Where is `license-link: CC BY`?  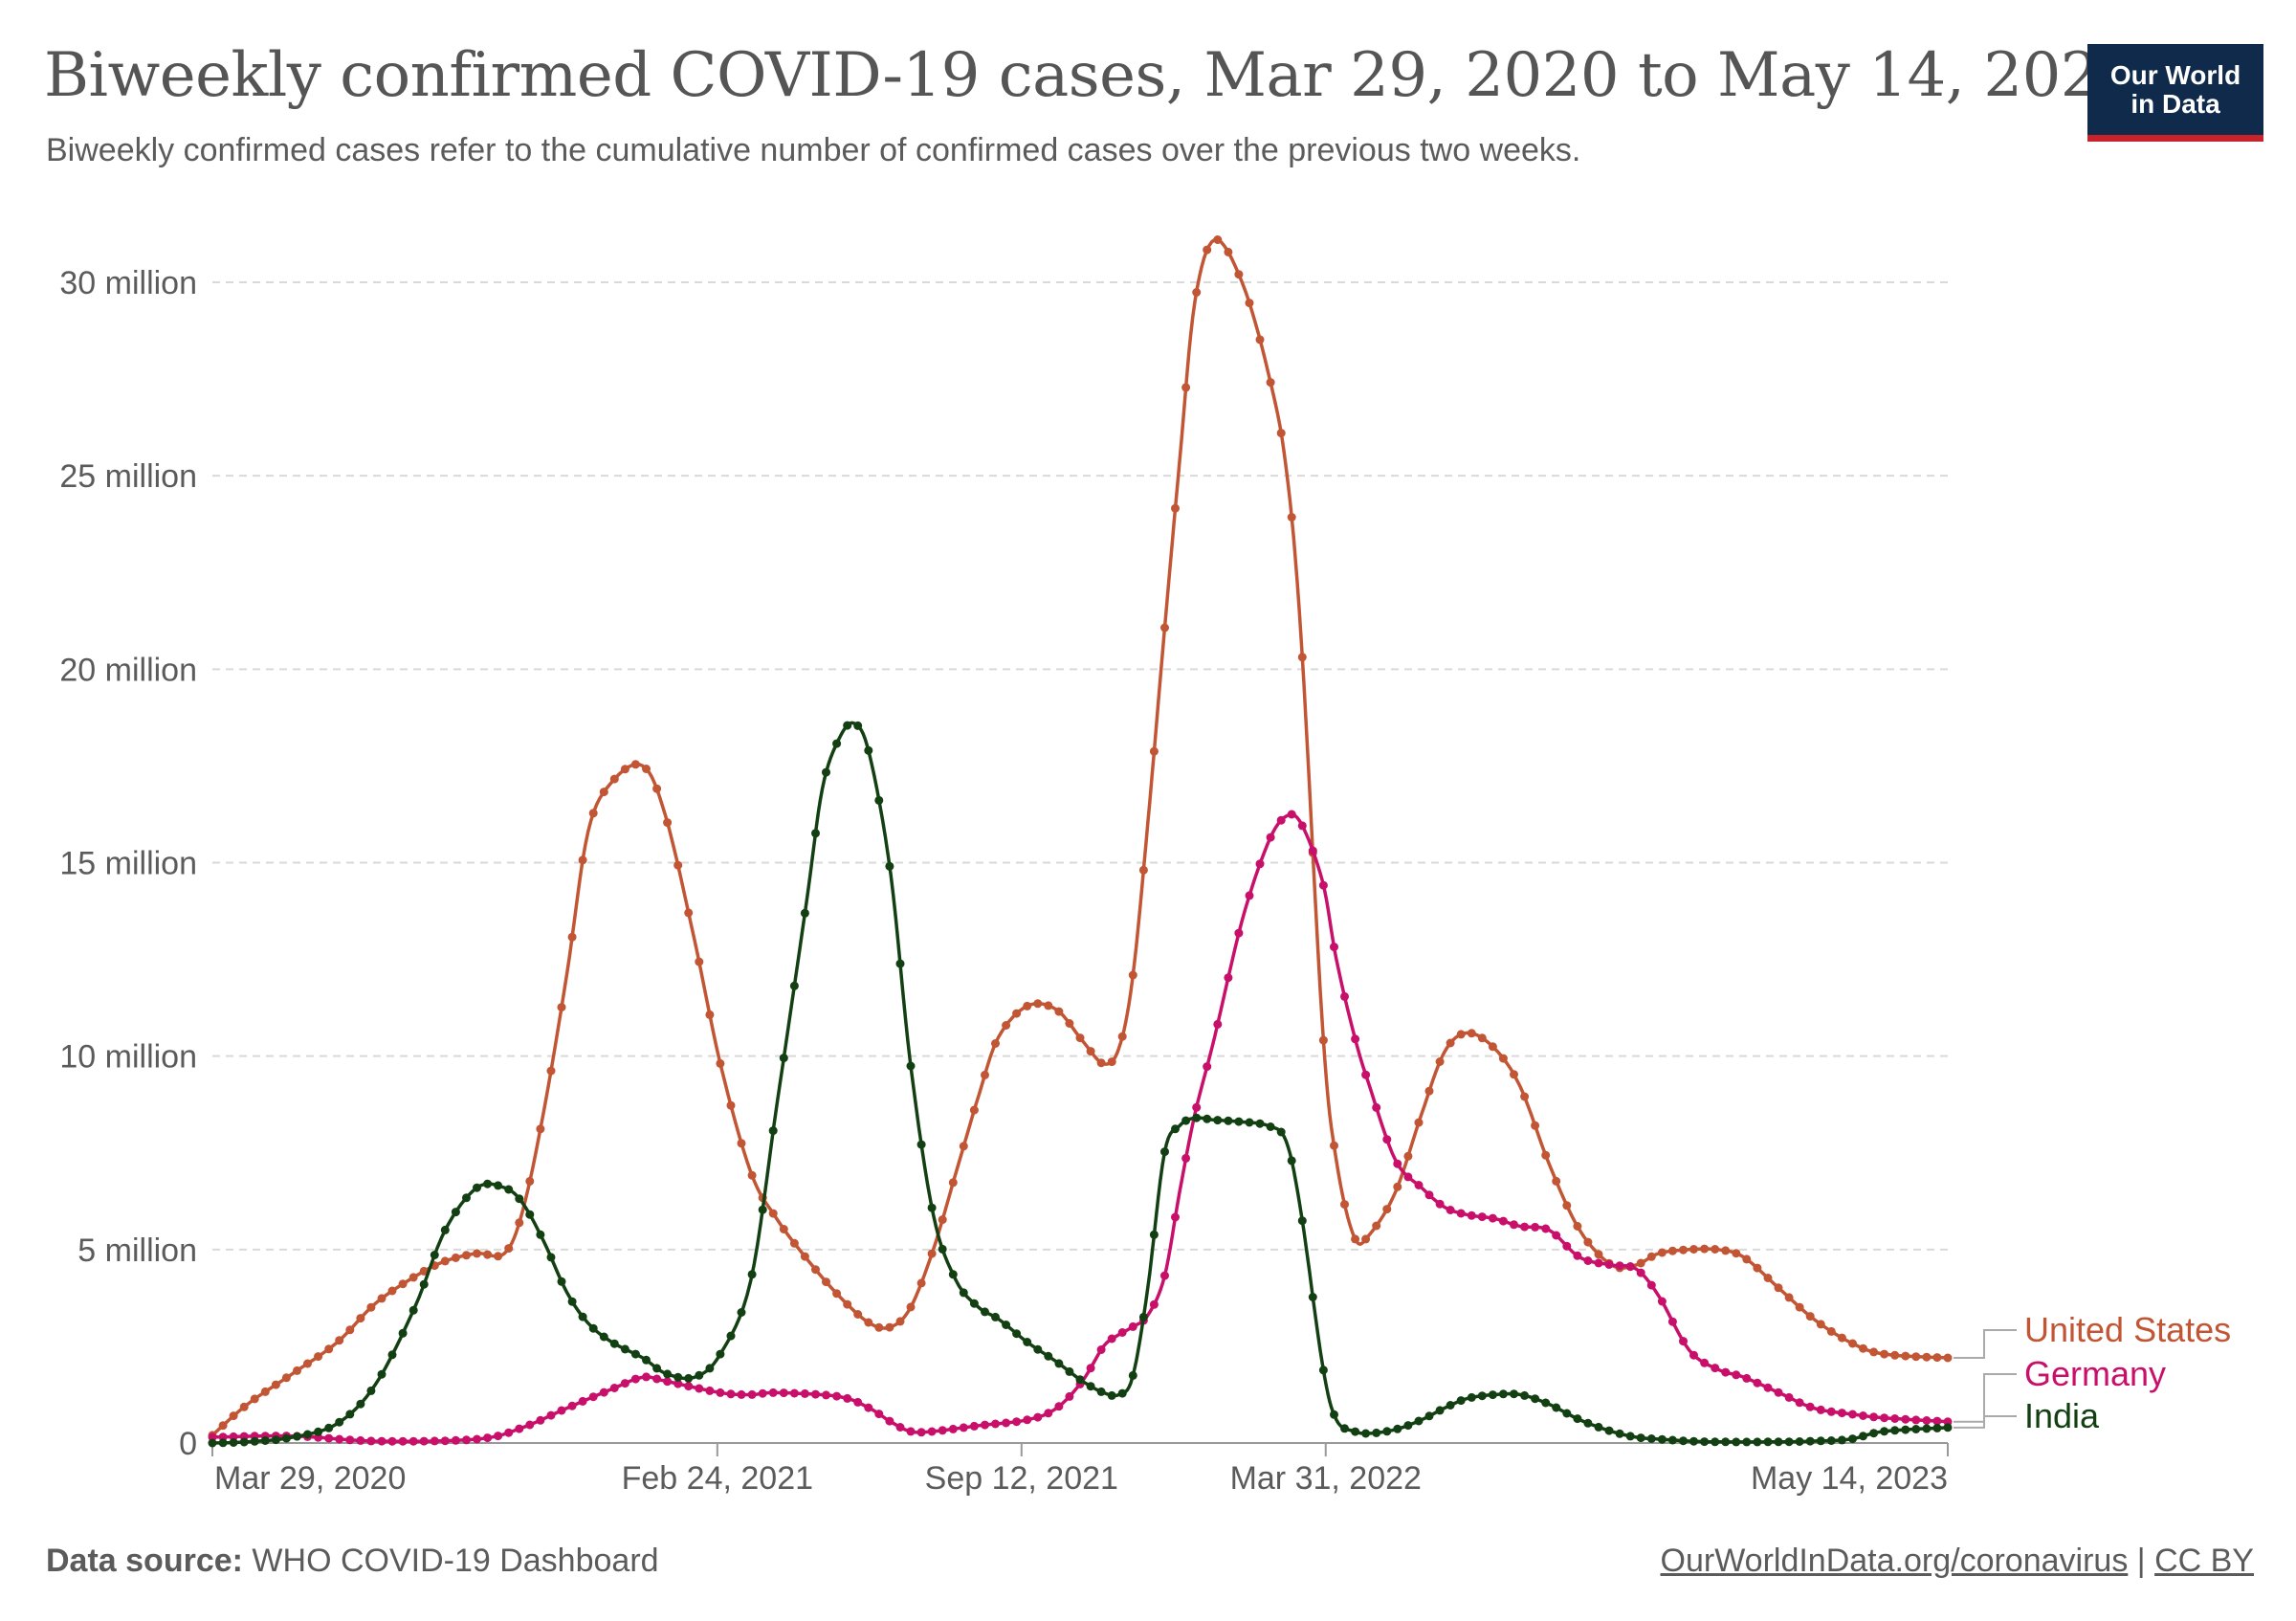 license-link: CC BY is located at coordinates (2204, 1561).